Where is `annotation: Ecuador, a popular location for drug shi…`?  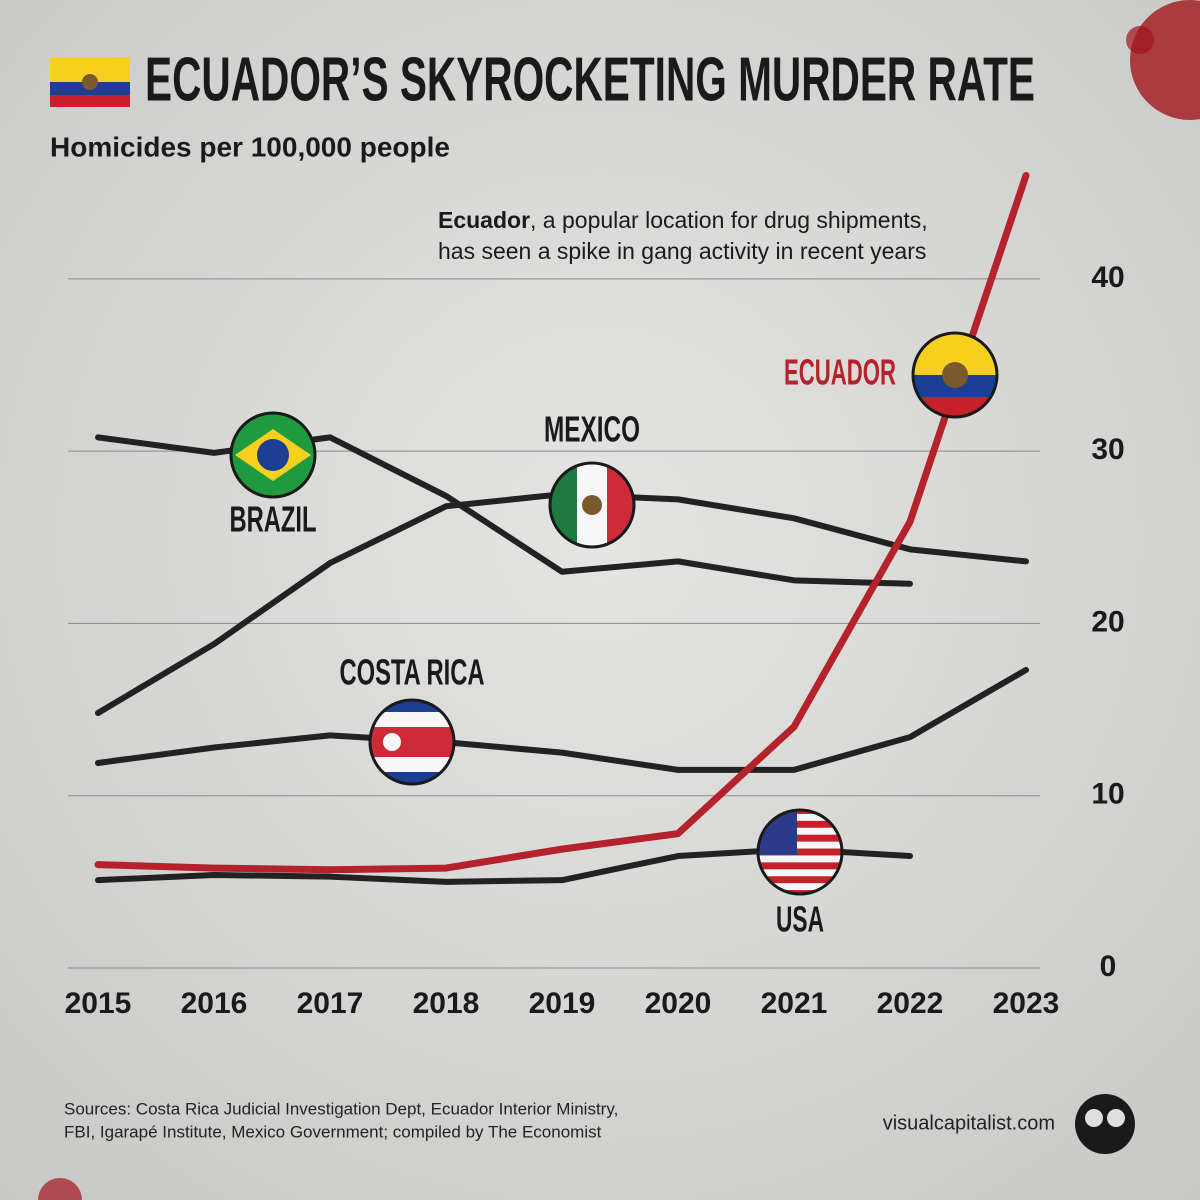
annotation: Ecuador, a popular location for drug shi… is located at coordinates (683, 220).